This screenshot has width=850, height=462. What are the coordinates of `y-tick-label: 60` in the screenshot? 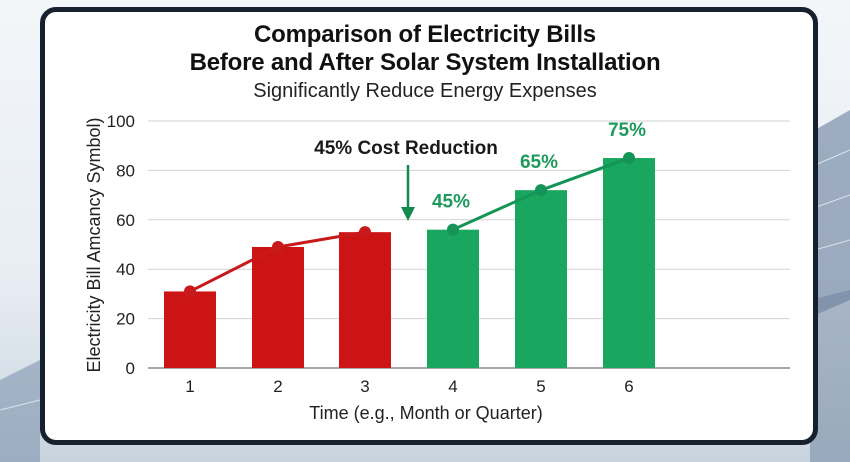 It's located at (125, 220).